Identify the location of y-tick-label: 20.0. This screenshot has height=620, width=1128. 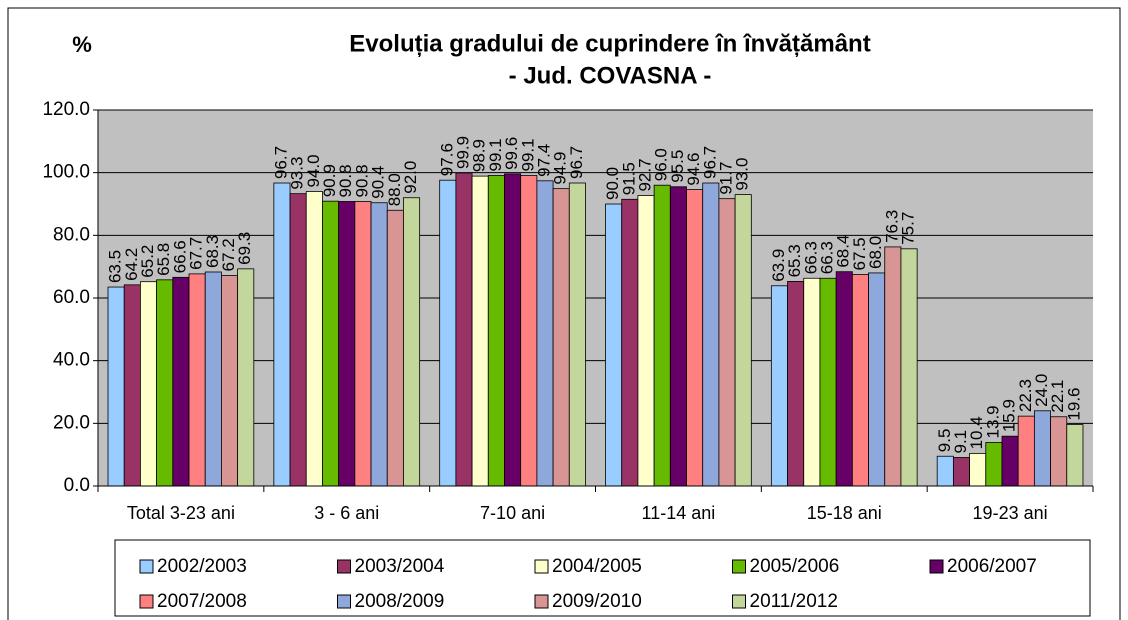
(71, 422).